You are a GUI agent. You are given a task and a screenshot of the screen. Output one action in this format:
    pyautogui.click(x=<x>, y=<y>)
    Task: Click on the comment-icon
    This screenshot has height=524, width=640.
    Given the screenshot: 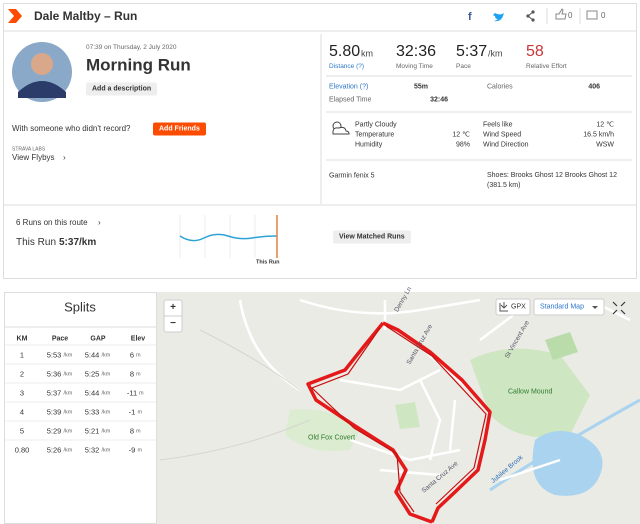 What is the action you would take?
    pyautogui.click(x=592, y=15)
    